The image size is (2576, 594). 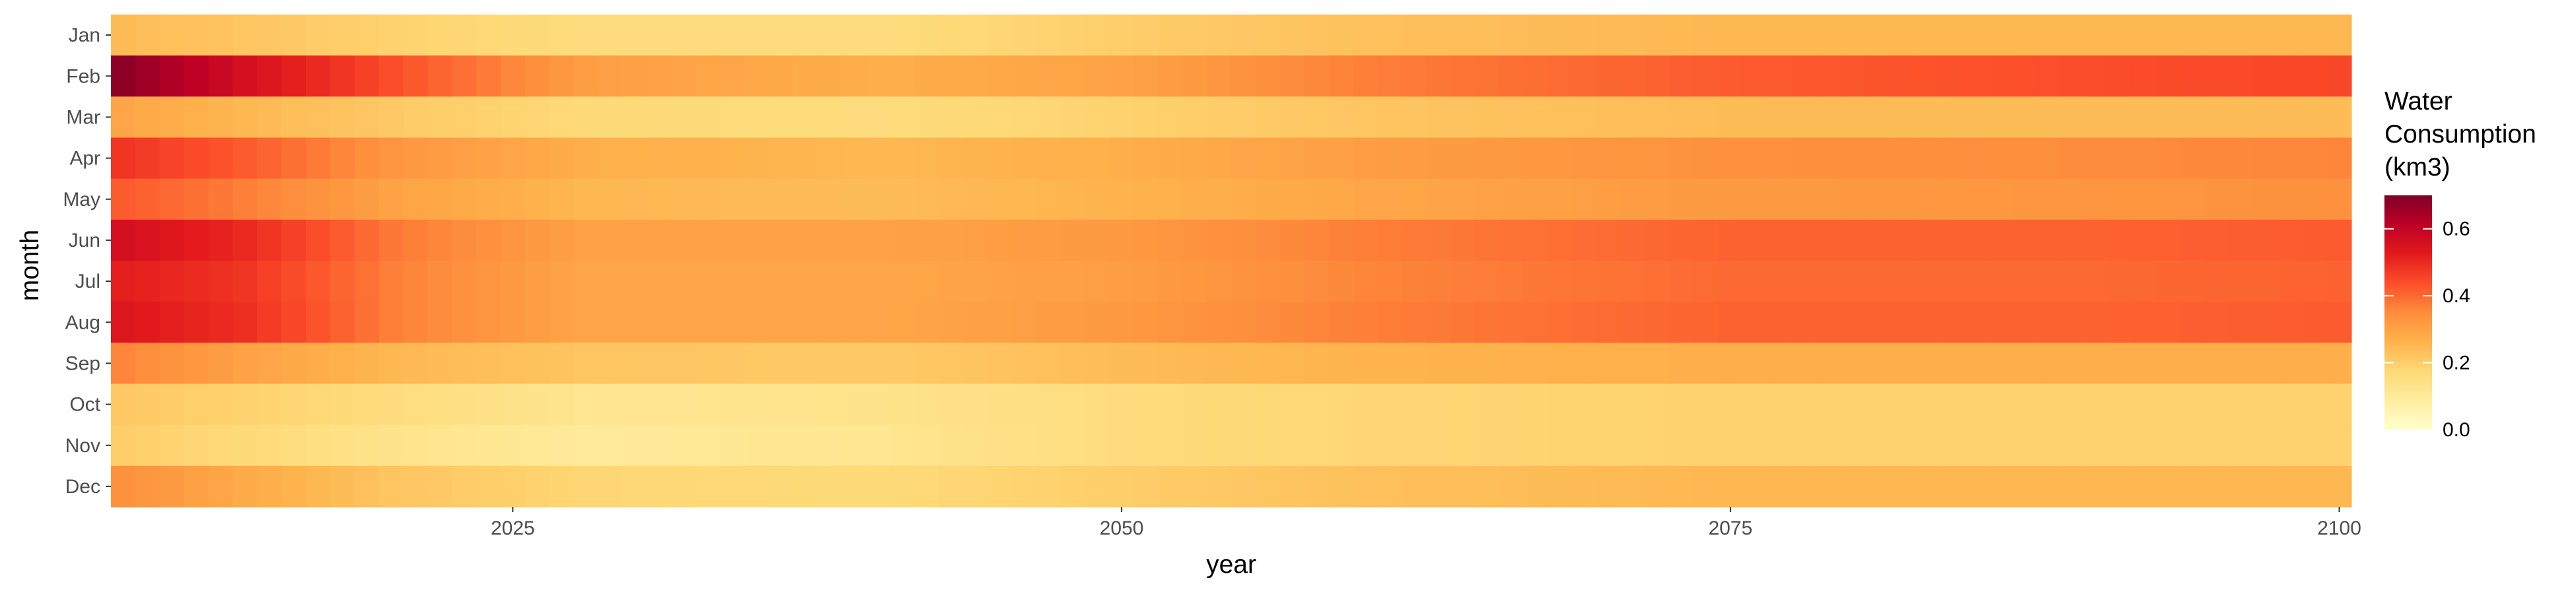 What do you see at coordinates (1561, 486) in the screenshot?
I see `heatmap-cell-dec-2068` at bounding box center [1561, 486].